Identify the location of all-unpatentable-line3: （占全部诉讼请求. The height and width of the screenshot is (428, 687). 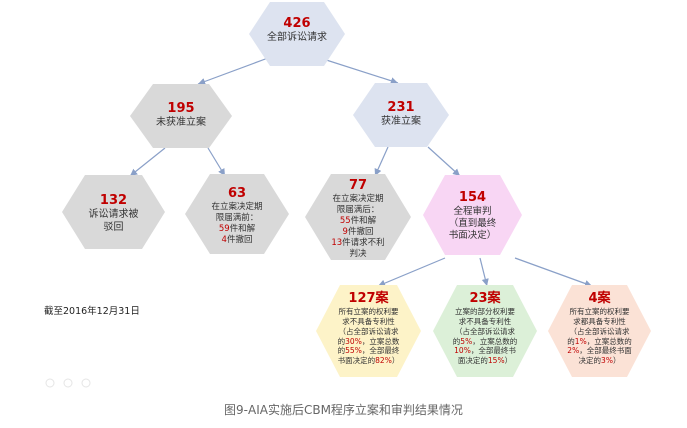
(368, 331).